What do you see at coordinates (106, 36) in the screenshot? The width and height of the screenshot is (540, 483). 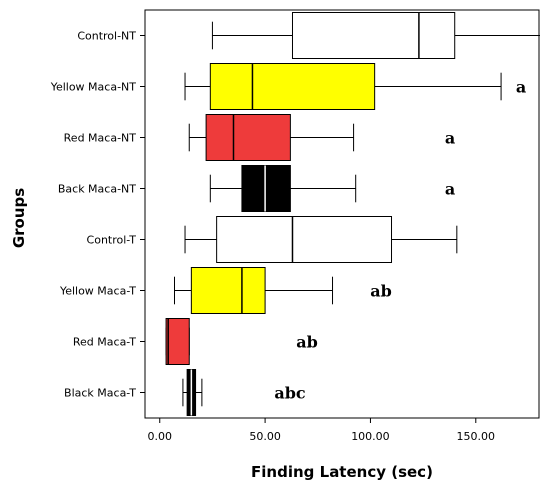 I see `category-label: Control-NT` at bounding box center [106, 36].